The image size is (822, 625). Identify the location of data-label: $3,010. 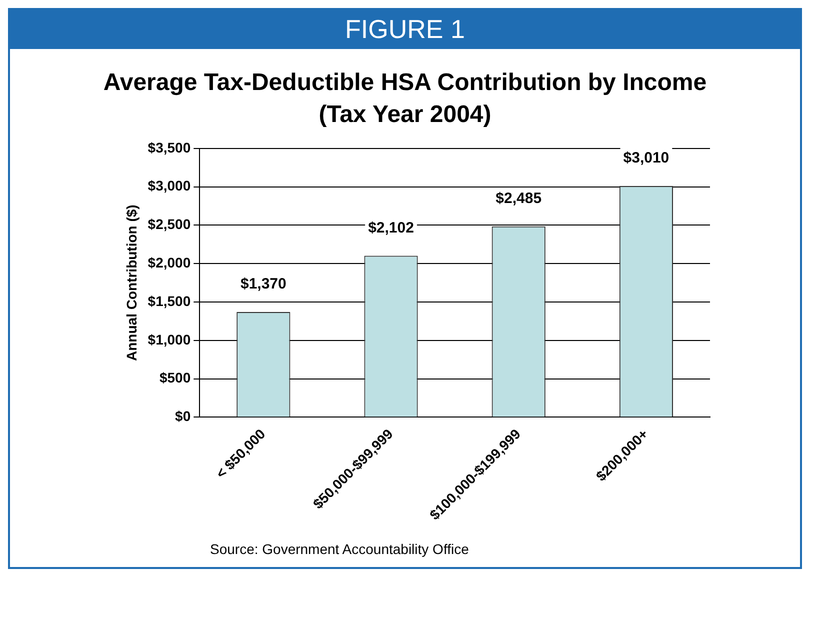
(646, 158).